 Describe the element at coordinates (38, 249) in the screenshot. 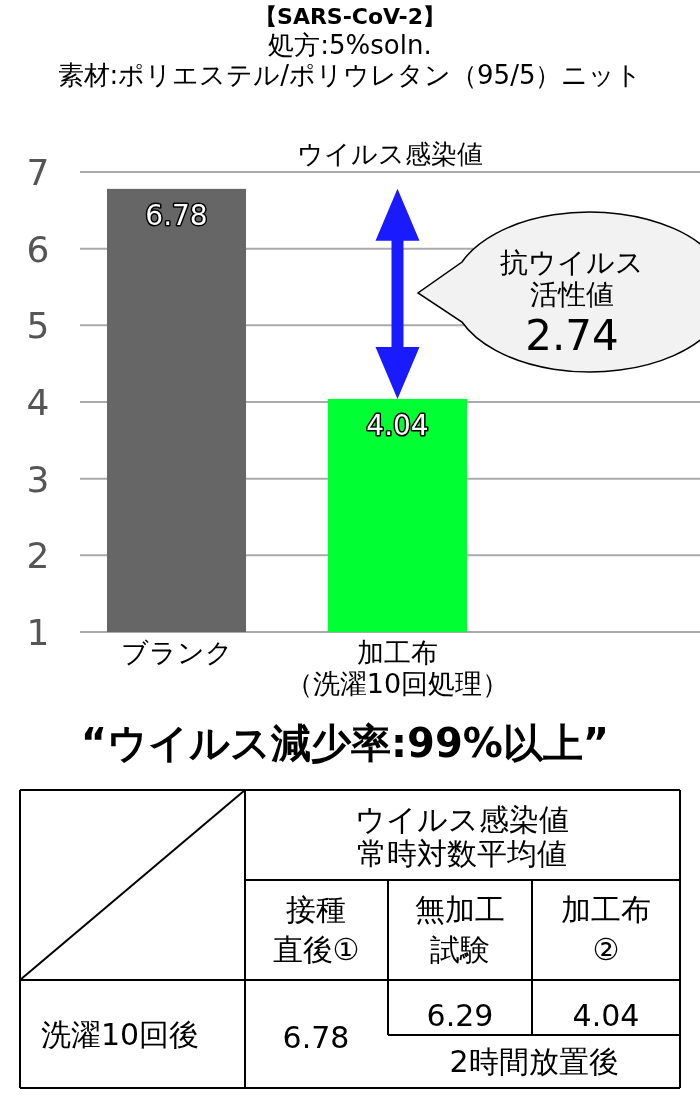

I see `y-tick-label: 6` at that location.